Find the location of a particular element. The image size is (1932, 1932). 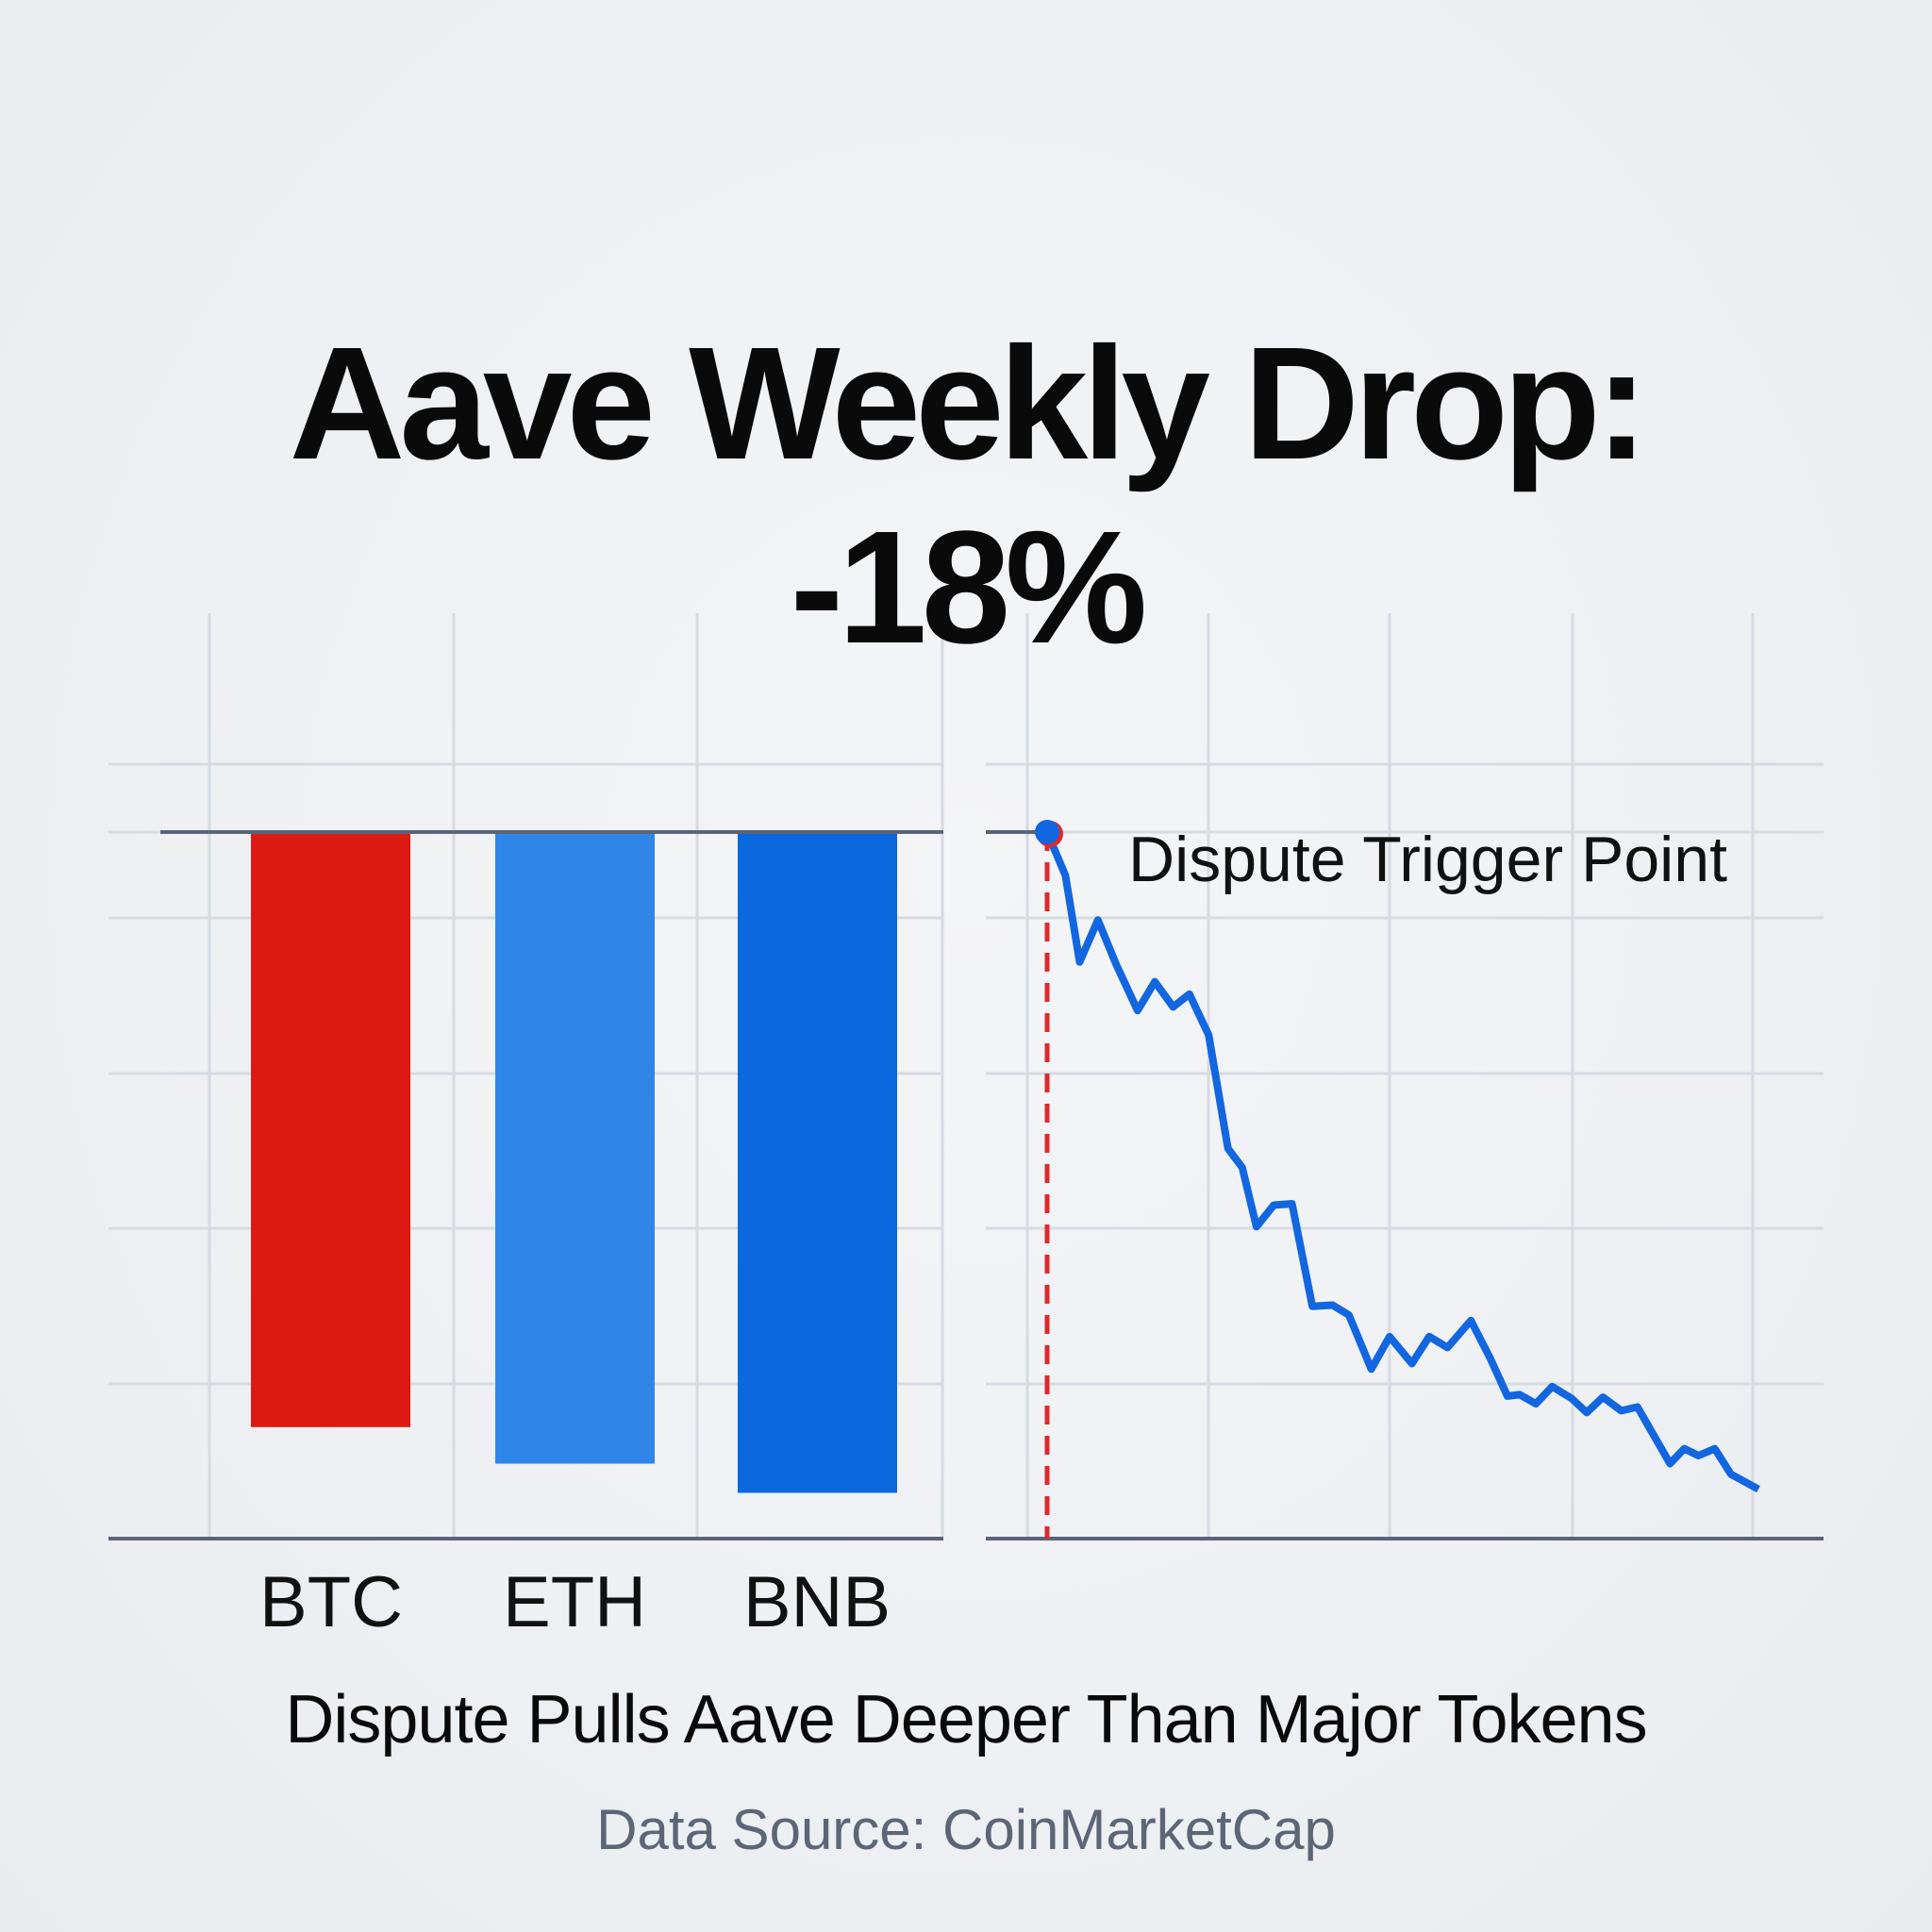

chart-title-line1: Aave Weekly Drop: is located at coordinates (969, 404).